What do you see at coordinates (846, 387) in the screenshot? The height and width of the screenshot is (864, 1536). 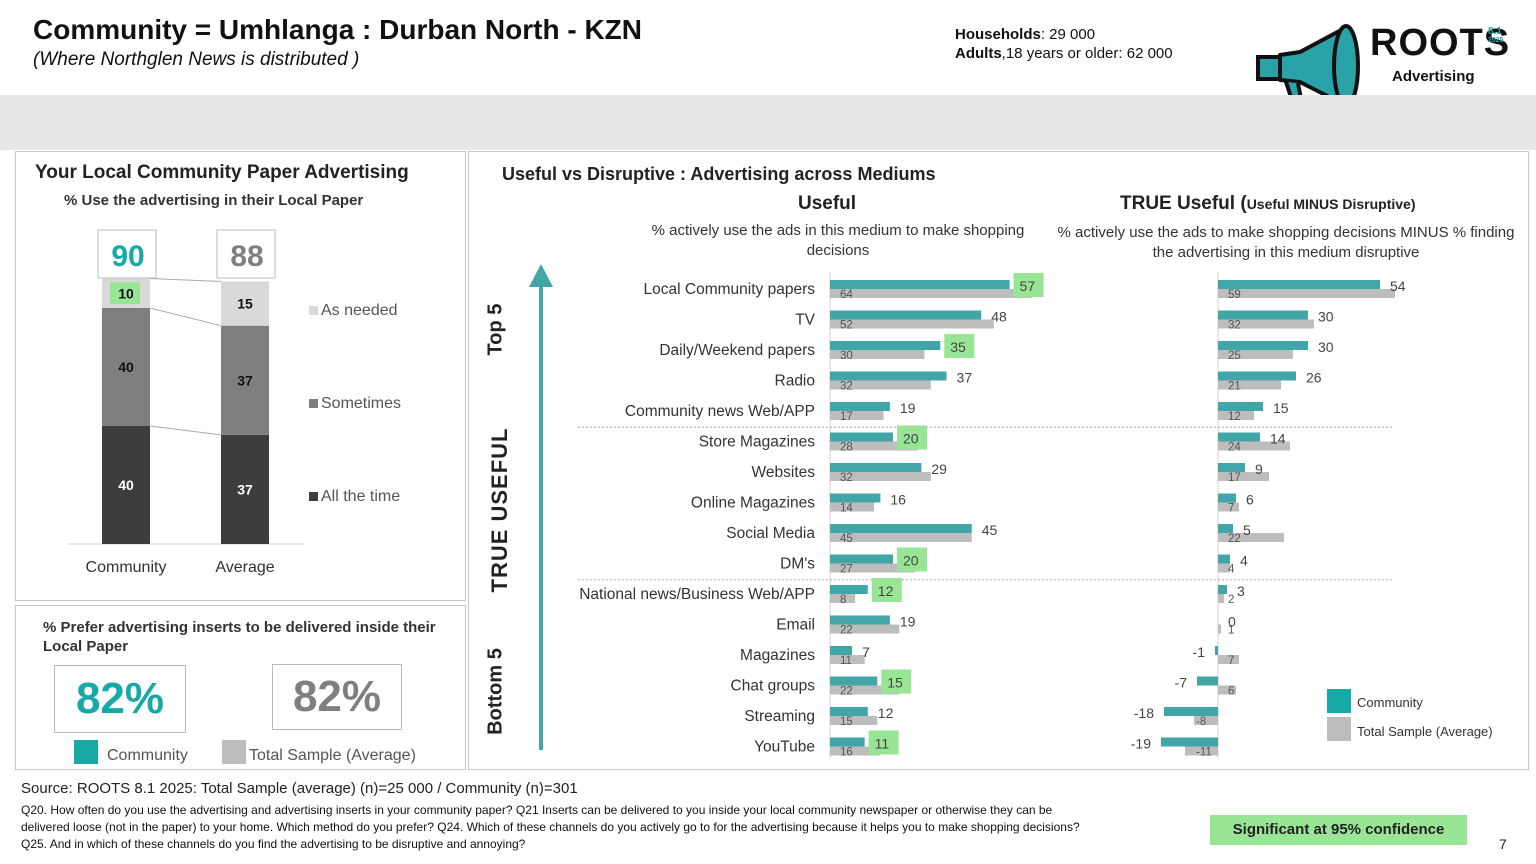 I see `useful-average-value: 32` at bounding box center [846, 387].